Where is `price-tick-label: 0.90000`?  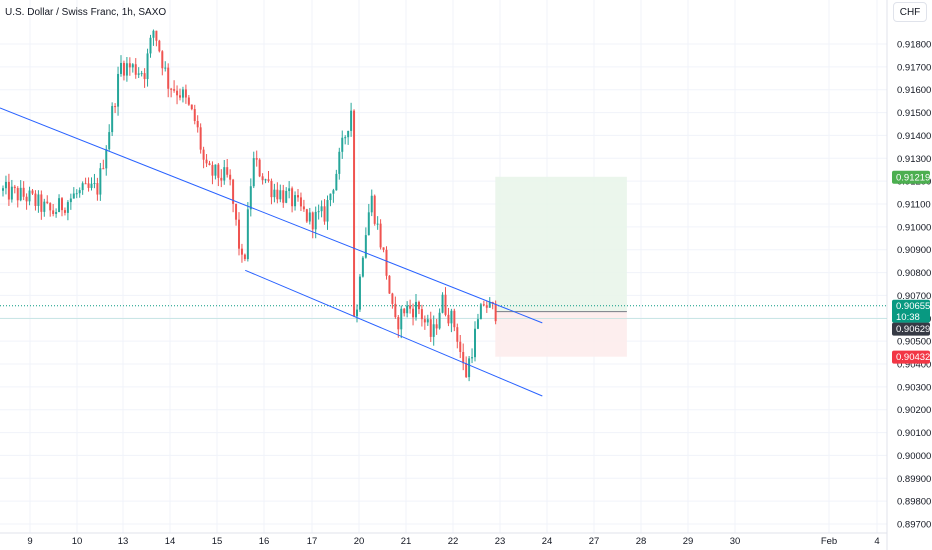 price-tick-label: 0.90000 is located at coordinates (914, 456).